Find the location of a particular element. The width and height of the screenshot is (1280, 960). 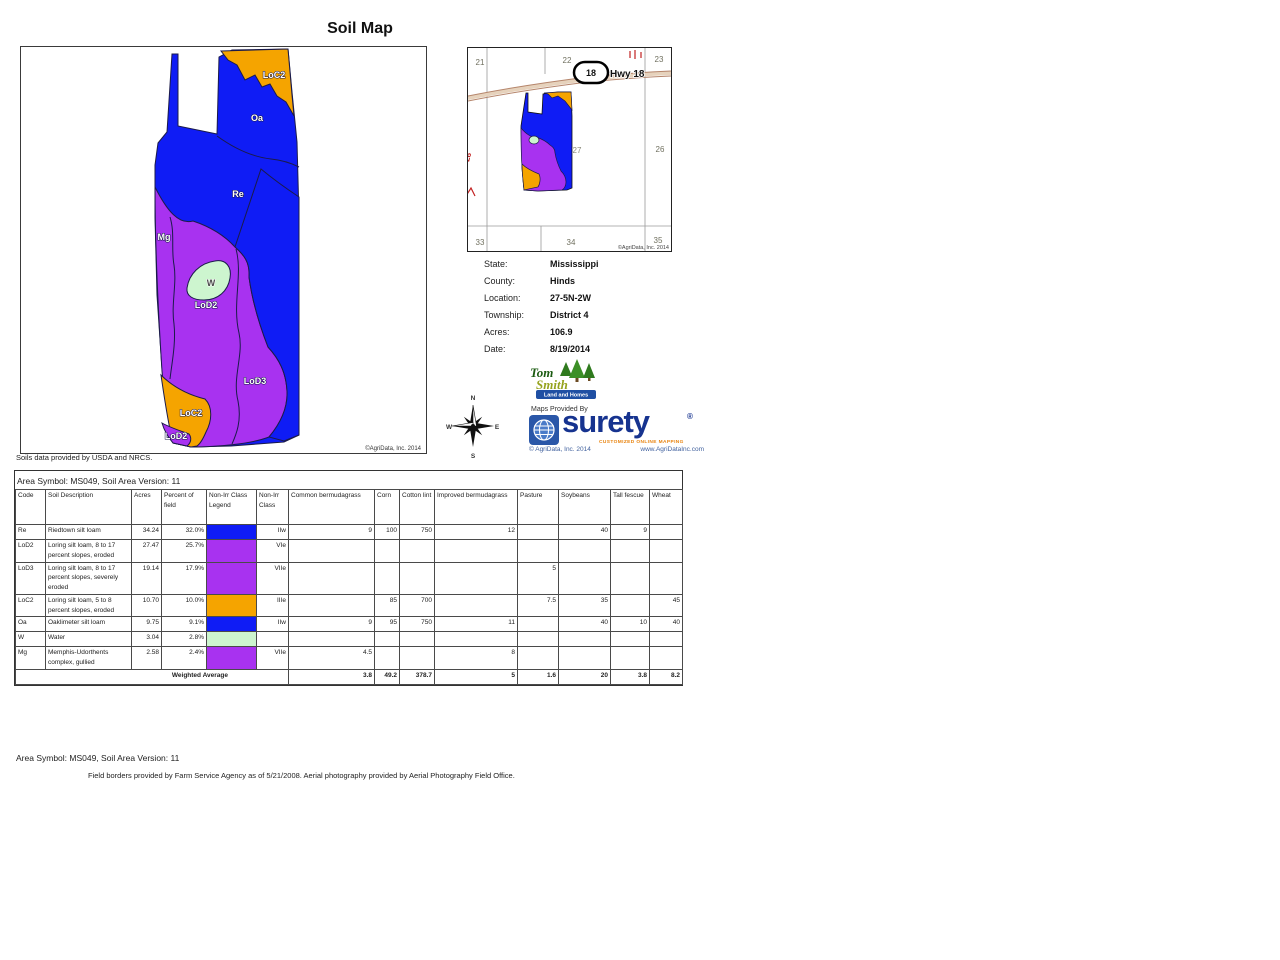

surety-wordmark: surety is located at coordinates (606, 421).